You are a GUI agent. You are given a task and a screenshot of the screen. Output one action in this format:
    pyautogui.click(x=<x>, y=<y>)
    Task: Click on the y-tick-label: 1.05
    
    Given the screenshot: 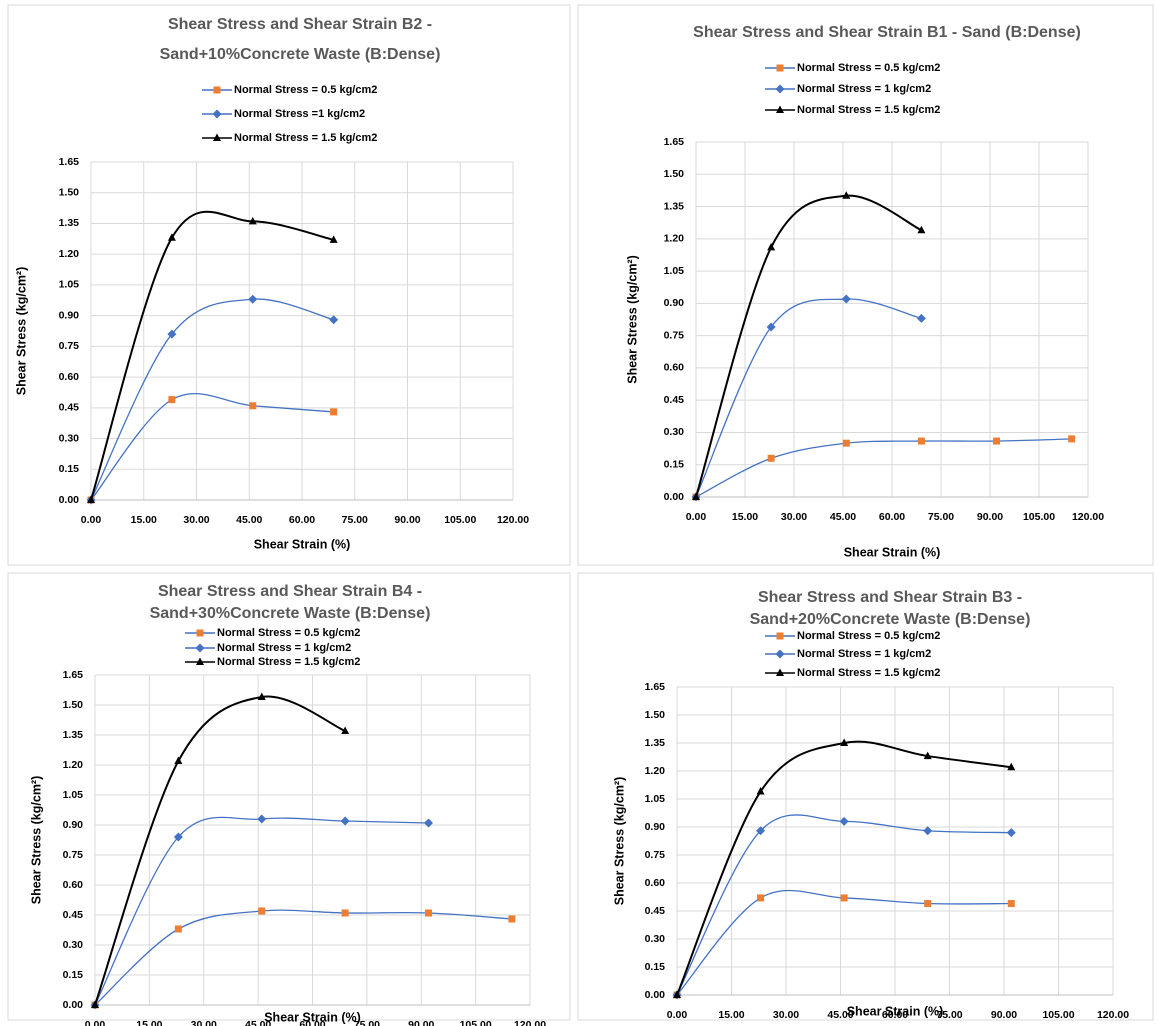 What is the action you would take?
    pyautogui.click(x=69, y=285)
    